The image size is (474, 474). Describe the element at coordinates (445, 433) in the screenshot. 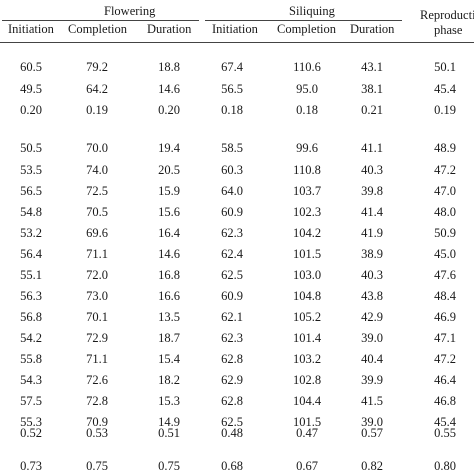

I see `table-cell: 0.55` at that location.